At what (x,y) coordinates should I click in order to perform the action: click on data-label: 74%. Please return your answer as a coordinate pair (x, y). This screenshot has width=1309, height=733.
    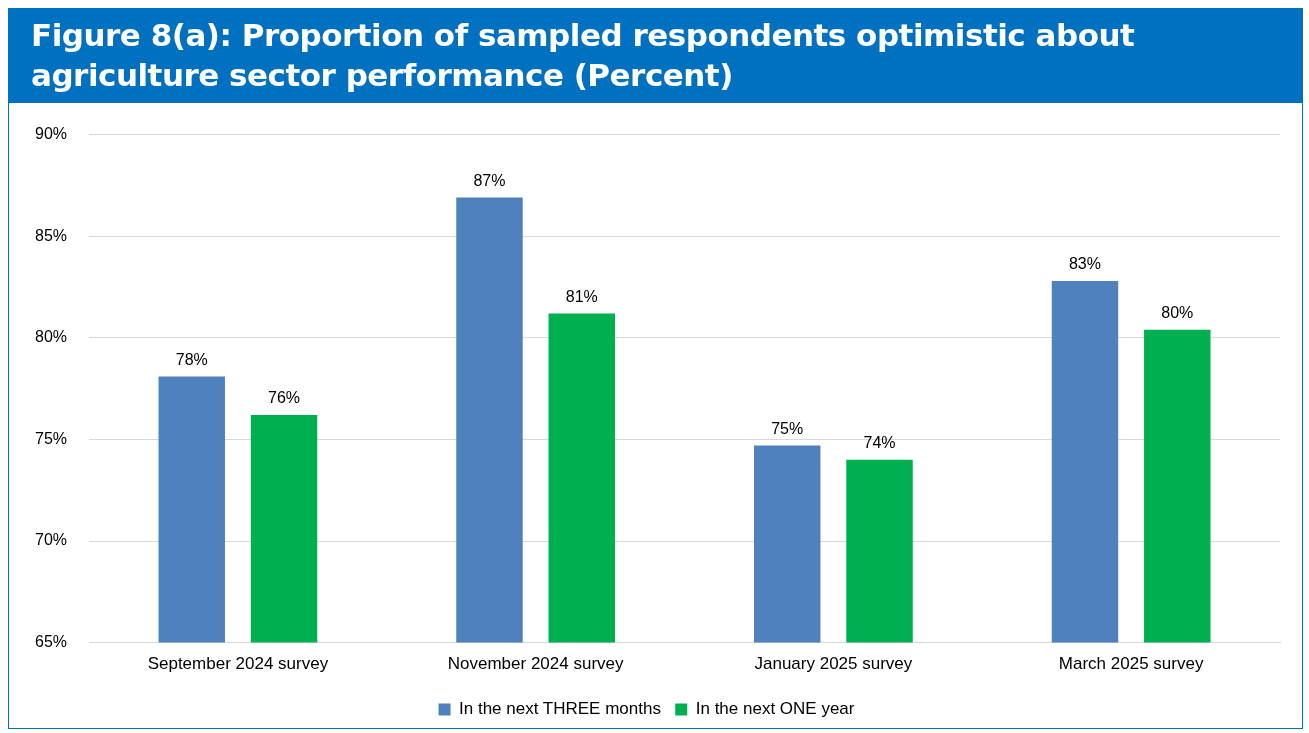
    Looking at the image, I should click on (879, 443).